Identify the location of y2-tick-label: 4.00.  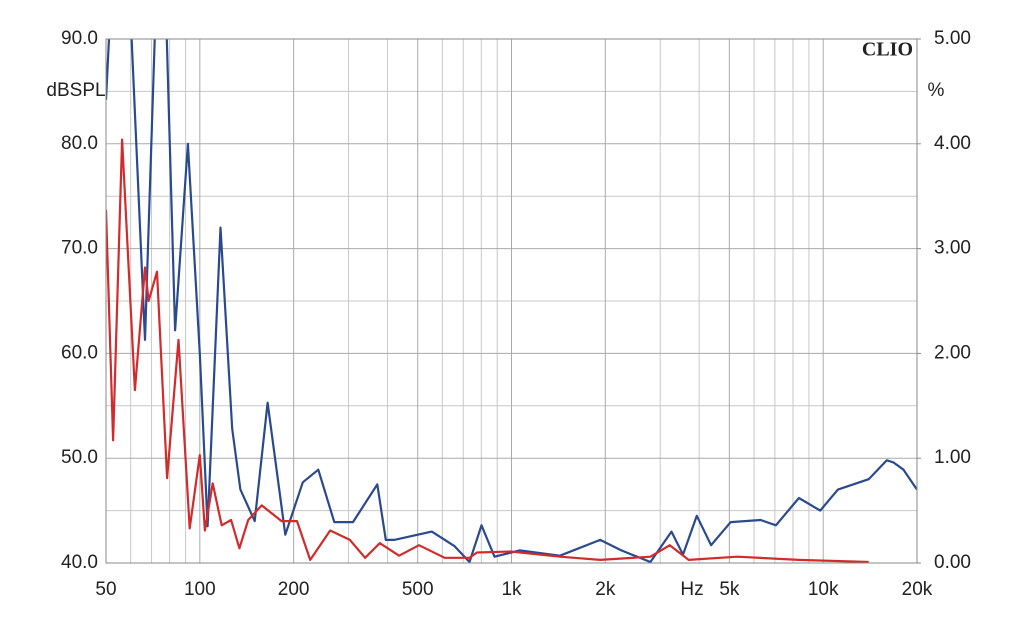
(952, 143).